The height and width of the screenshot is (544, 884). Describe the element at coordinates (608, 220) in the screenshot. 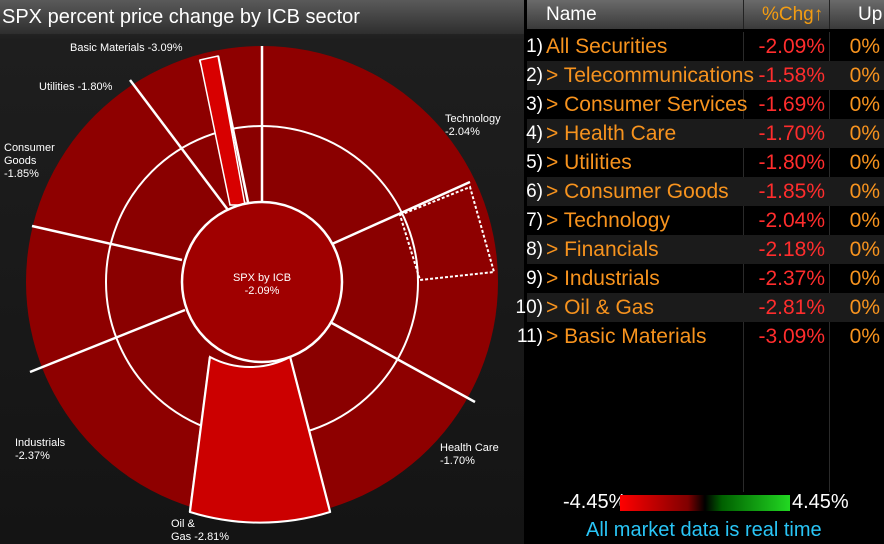

I see `row-name: > Technology` at that location.